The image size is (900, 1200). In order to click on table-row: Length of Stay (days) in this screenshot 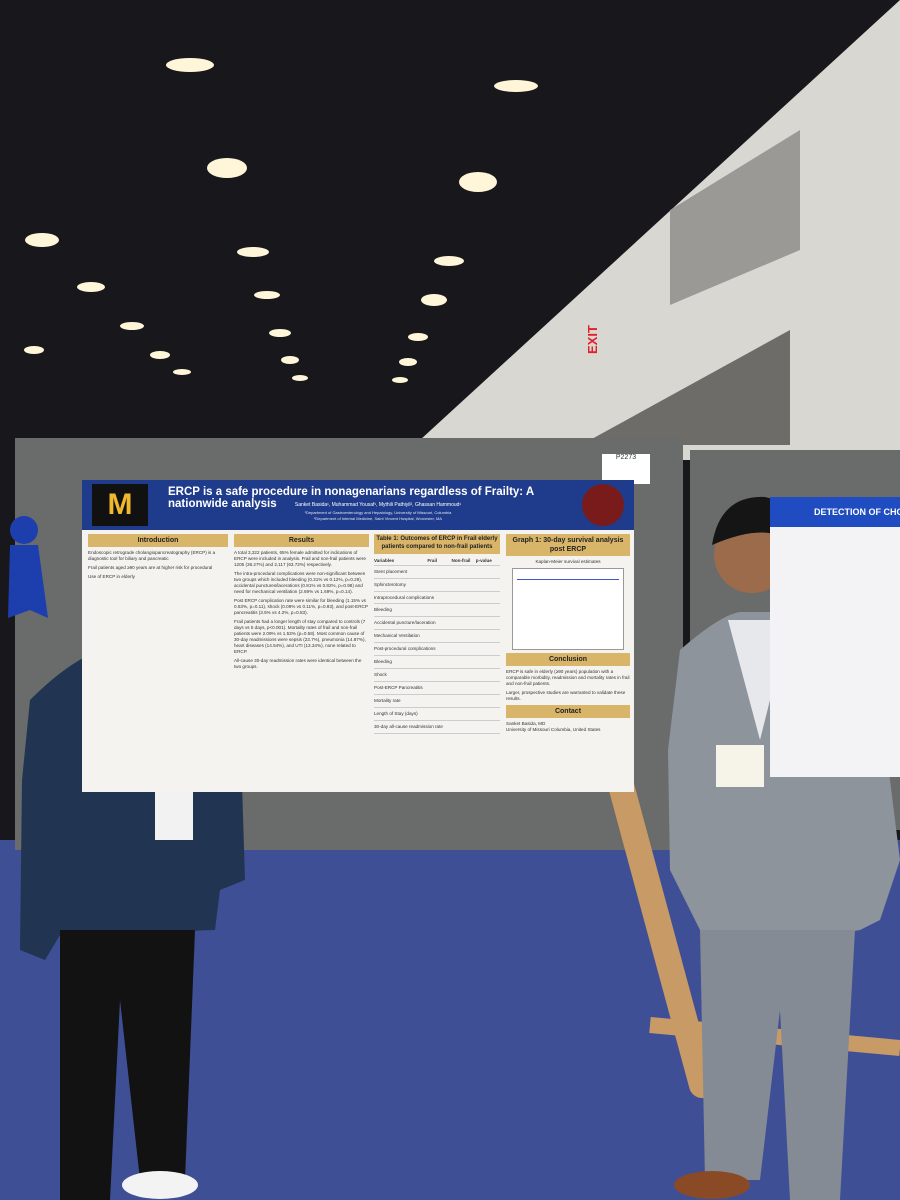, I will do `click(437, 715)`.